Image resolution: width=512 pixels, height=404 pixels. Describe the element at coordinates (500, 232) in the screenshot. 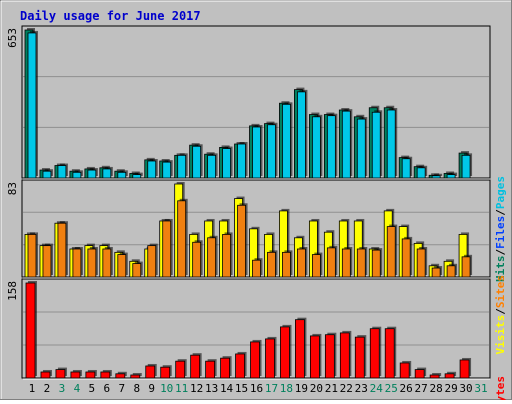

I see `hits-files-pages-legend-files: Files` at that location.